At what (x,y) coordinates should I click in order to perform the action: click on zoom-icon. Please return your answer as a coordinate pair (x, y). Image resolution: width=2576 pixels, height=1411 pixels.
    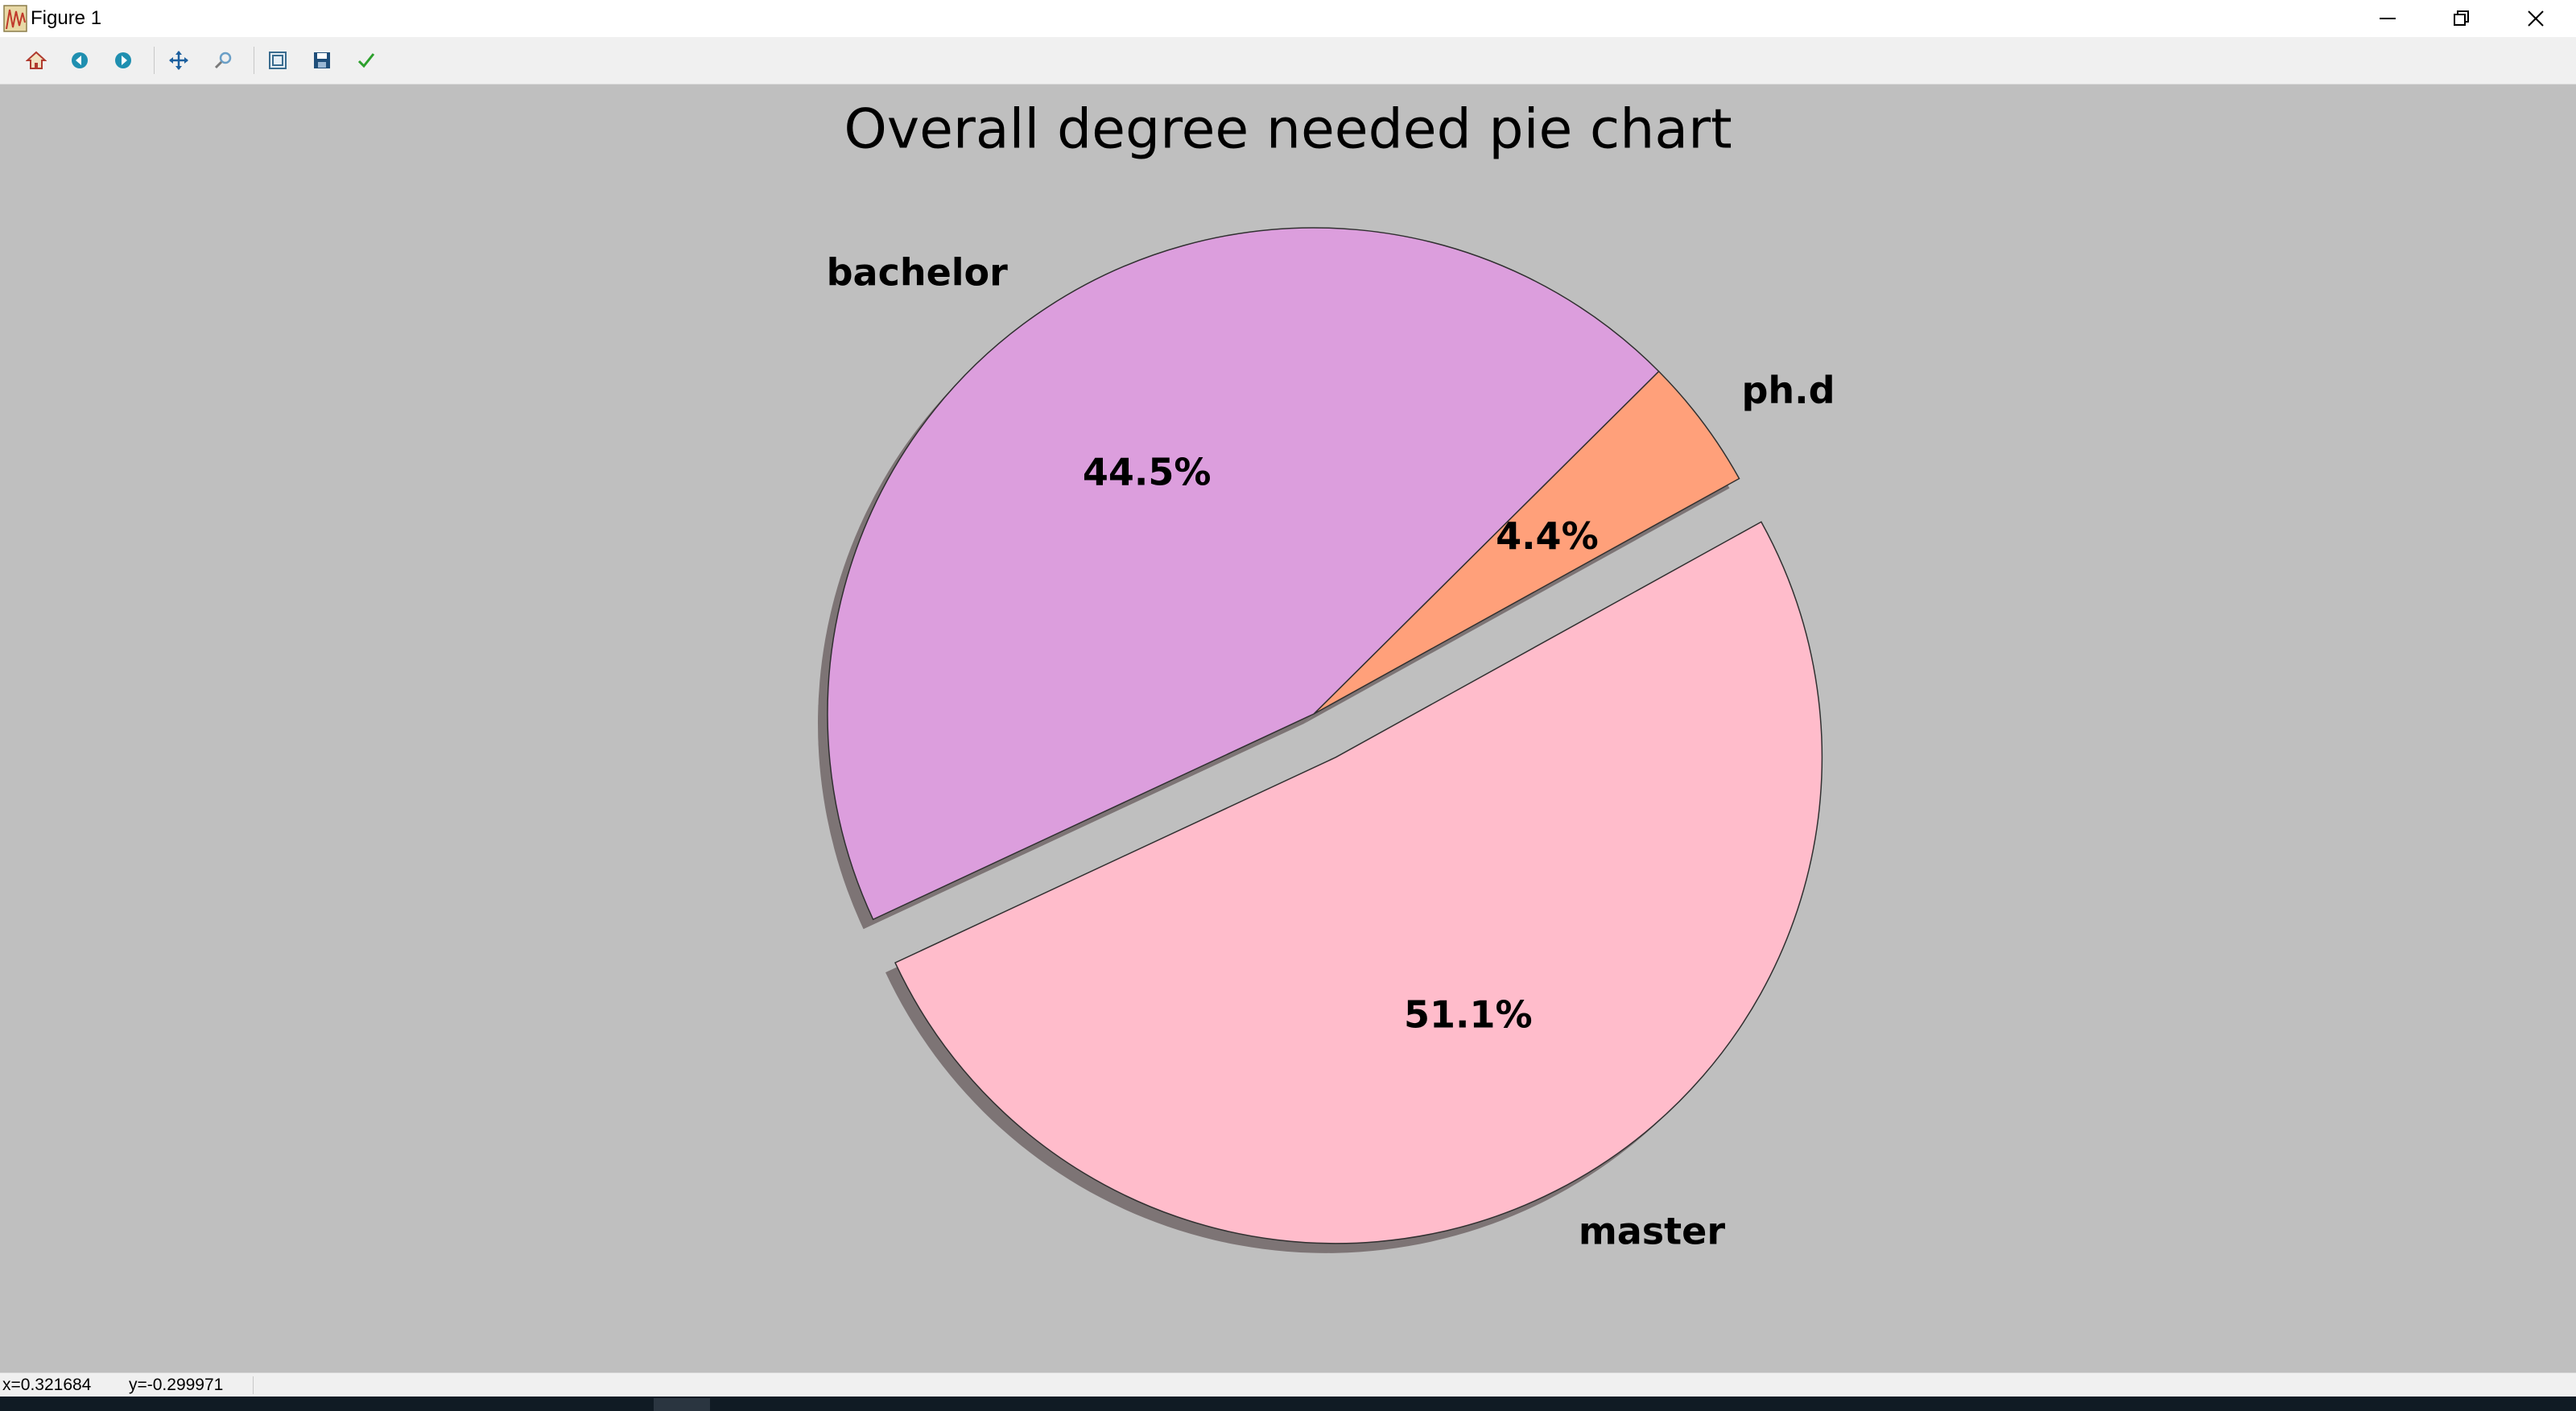
    Looking at the image, I should click on (223, 60).